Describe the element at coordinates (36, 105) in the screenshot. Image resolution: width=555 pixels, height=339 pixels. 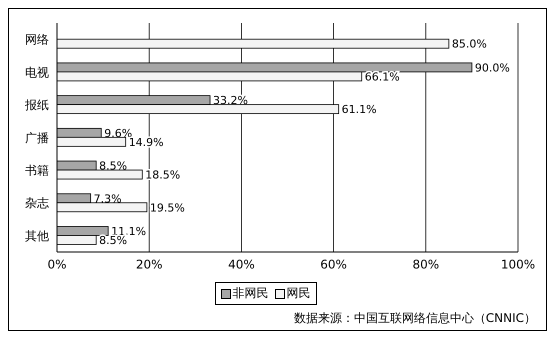
I see `y-tick-label: 报纸` at that location.